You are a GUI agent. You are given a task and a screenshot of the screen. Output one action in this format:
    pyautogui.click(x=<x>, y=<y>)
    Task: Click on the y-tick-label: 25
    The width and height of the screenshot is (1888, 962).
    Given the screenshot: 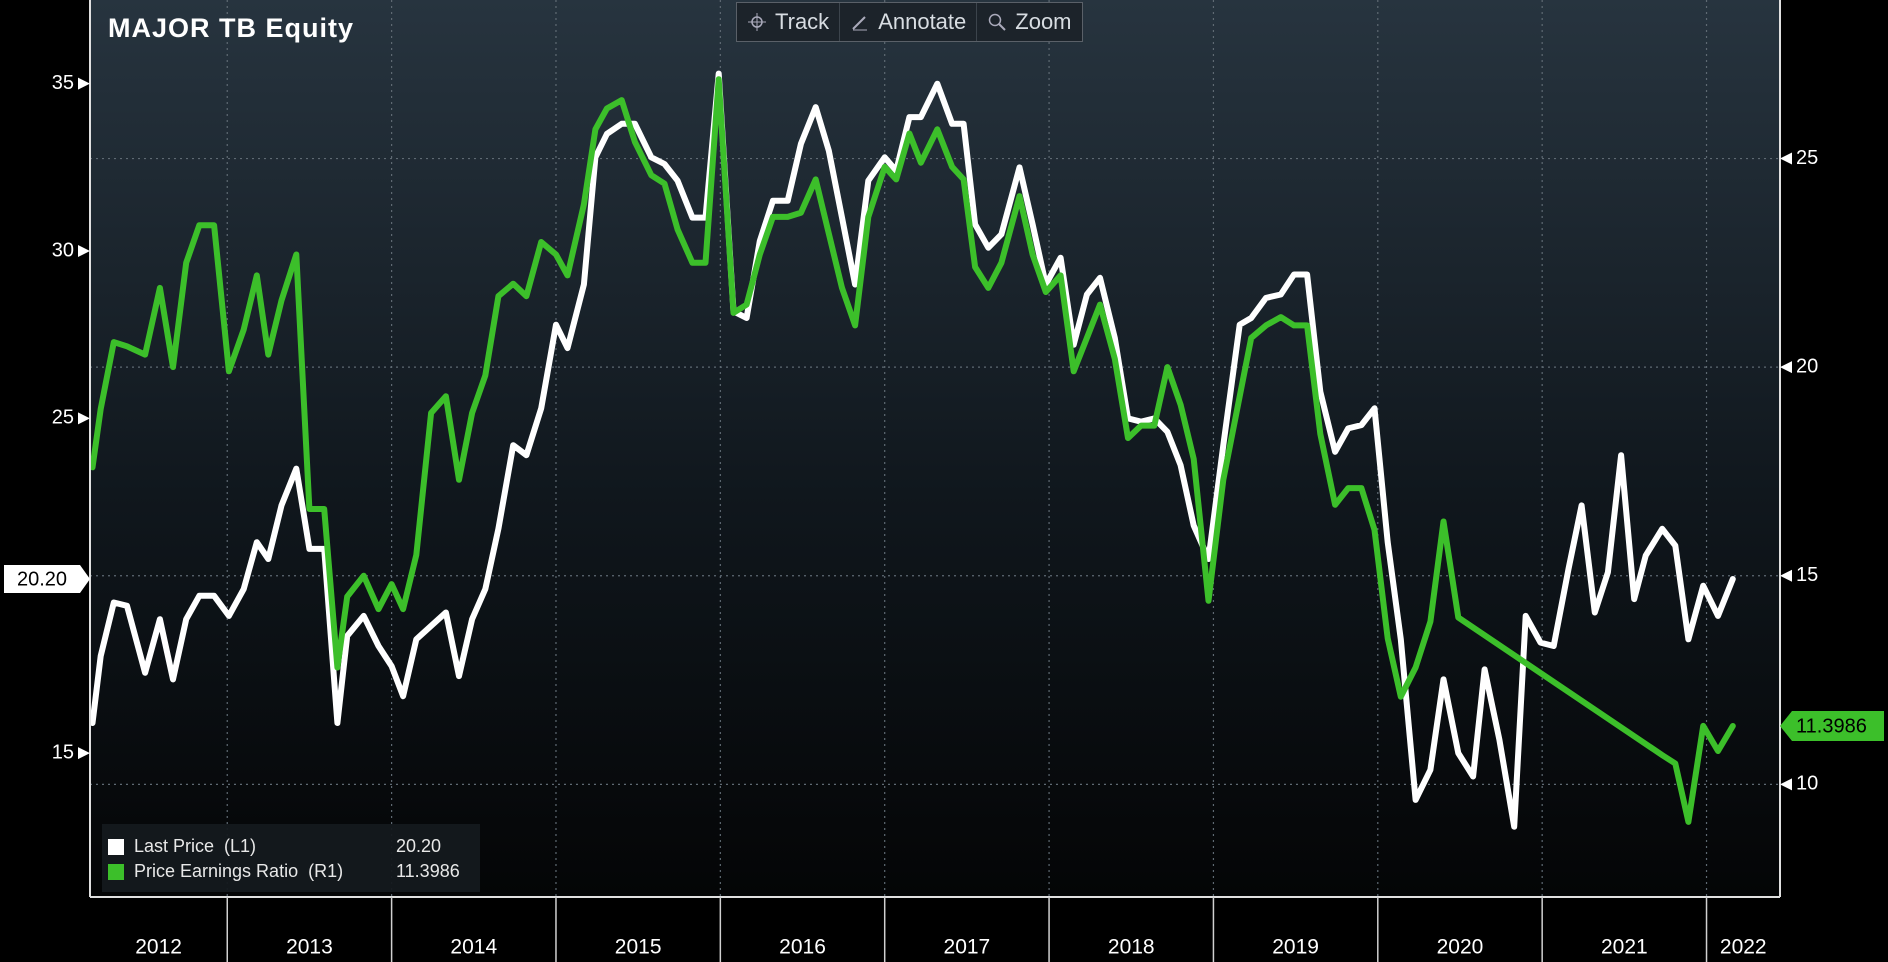 What is the action you would take?
    pyautogui.click(x=63, y=418)
    